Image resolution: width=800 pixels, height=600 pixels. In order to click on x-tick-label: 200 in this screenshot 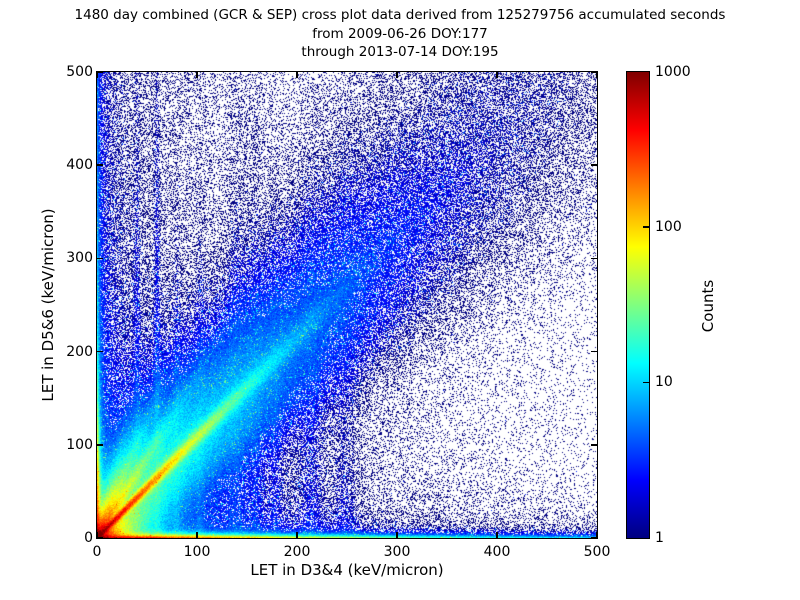, I will do `click(297, 552)`.